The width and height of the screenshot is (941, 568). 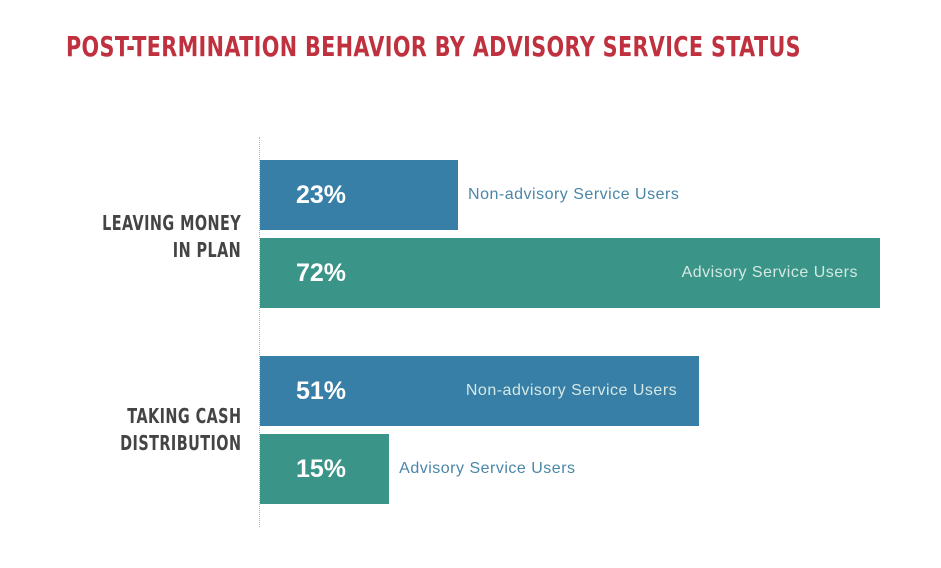 What do you see at coordinates (206, 250) in the screenshot?
I see `category-label-line: IN PLAN` at bounding box center [206, 250].